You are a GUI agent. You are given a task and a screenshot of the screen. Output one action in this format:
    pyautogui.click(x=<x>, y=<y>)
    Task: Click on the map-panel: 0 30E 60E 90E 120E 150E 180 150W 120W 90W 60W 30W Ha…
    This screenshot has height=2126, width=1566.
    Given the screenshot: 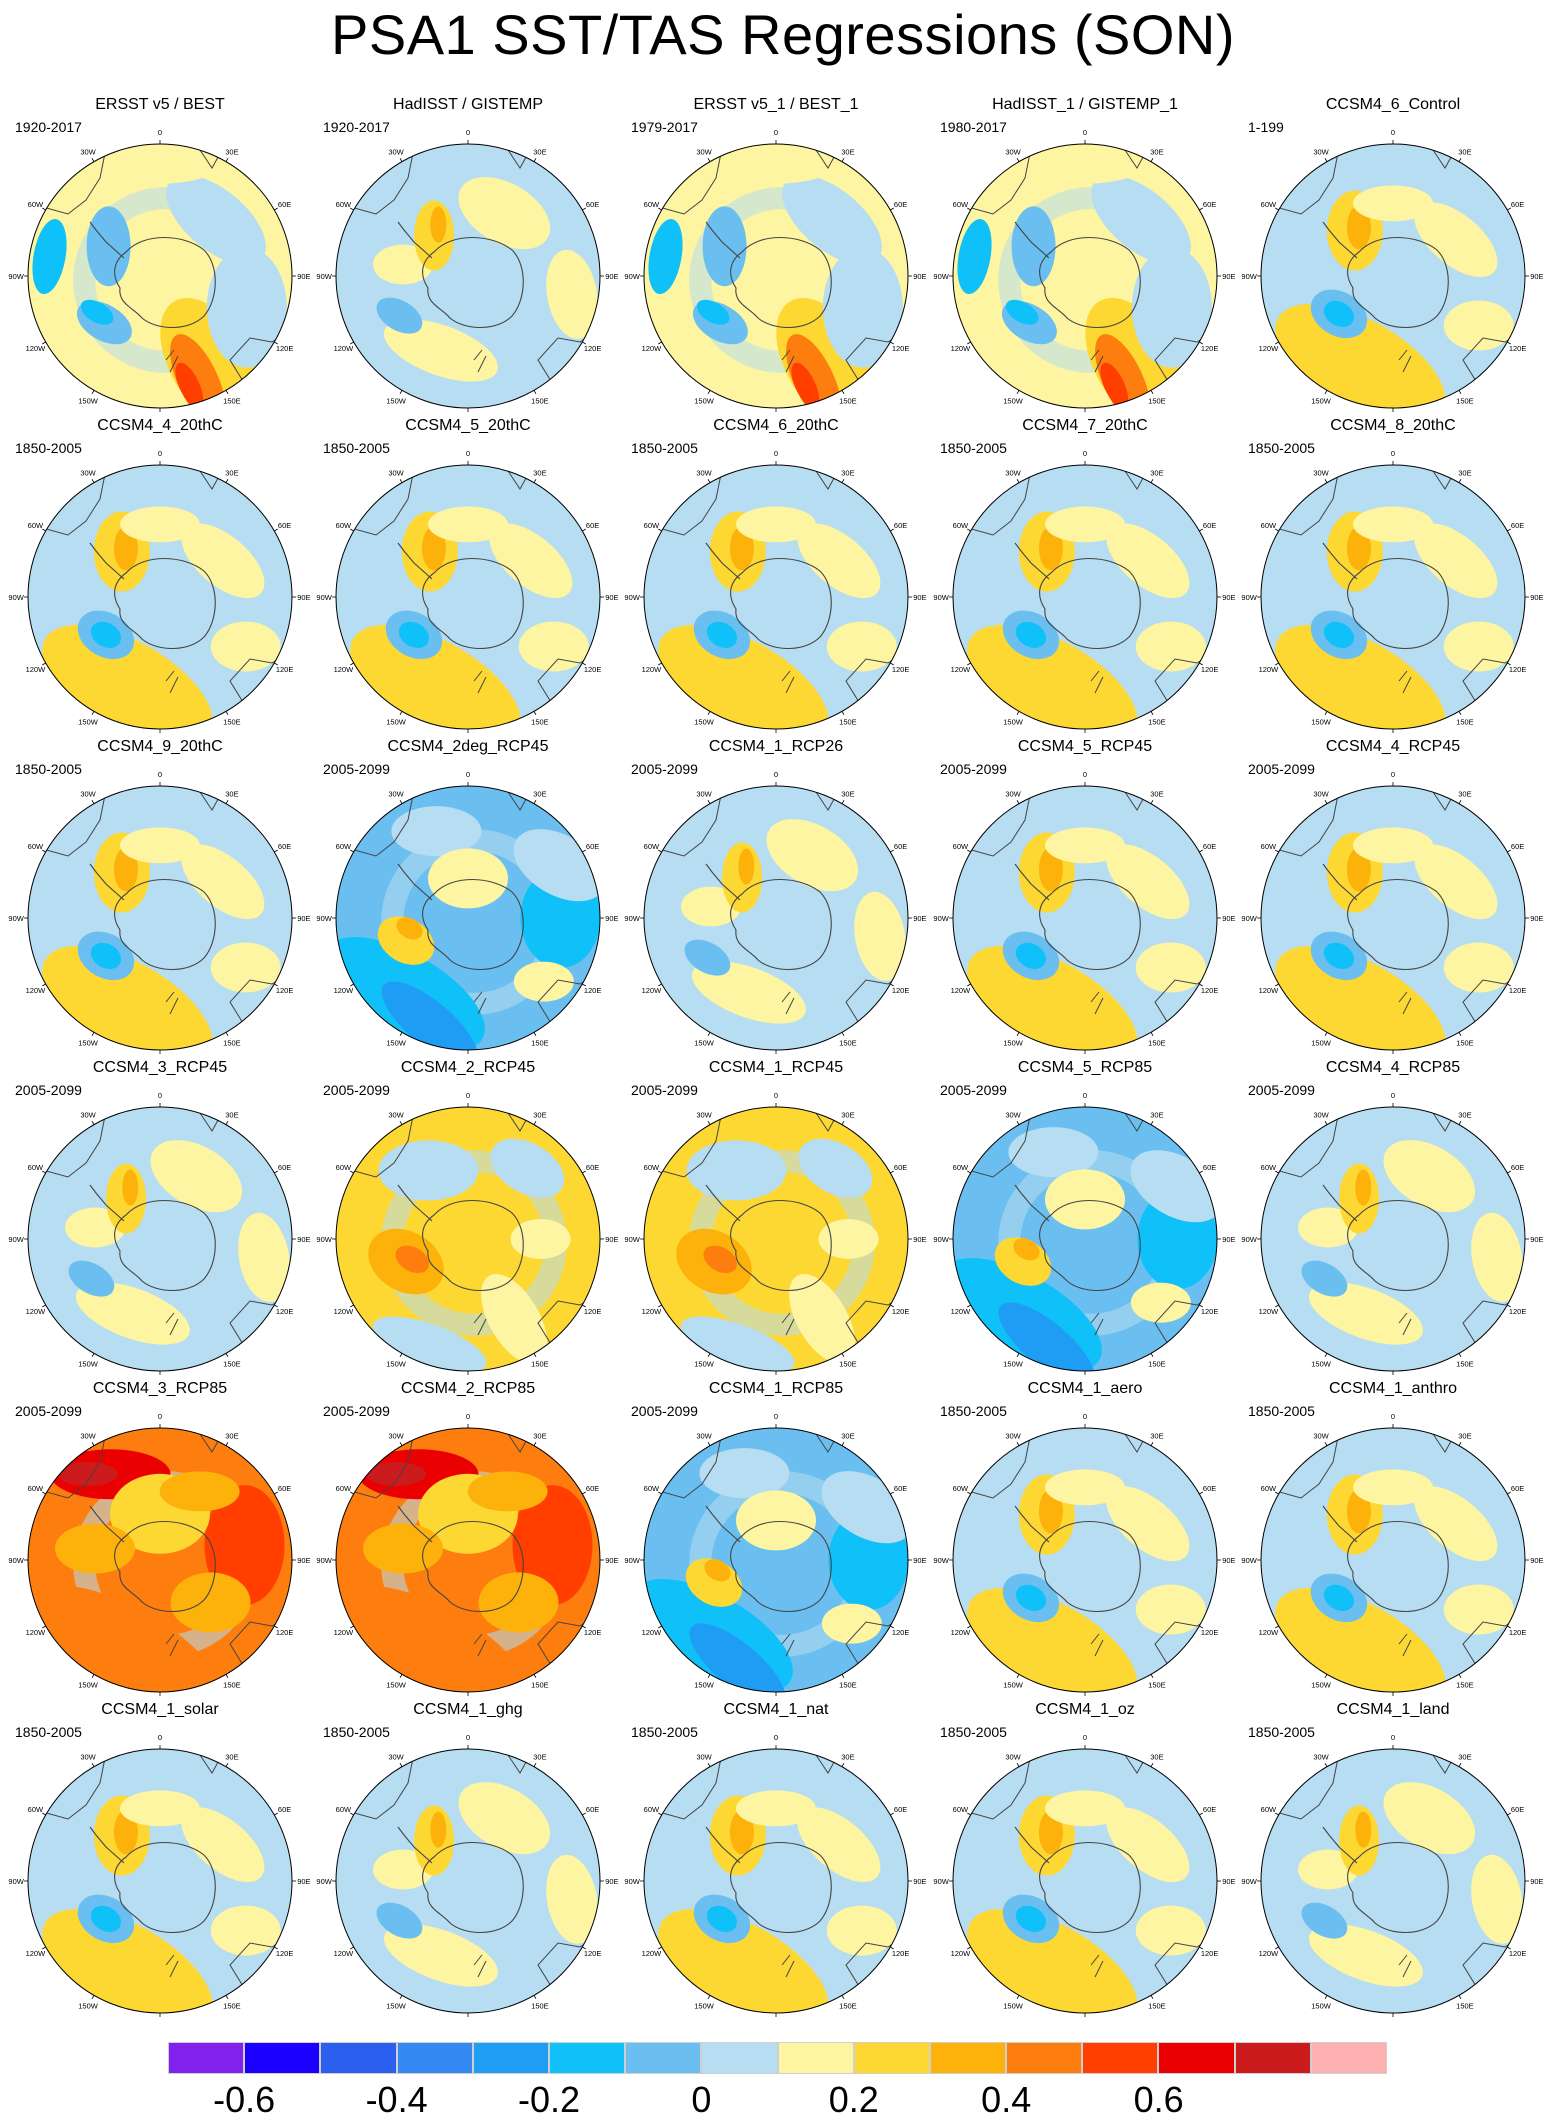 What is the action you would take?
    pyautogui.click(x=468, y=256)
    